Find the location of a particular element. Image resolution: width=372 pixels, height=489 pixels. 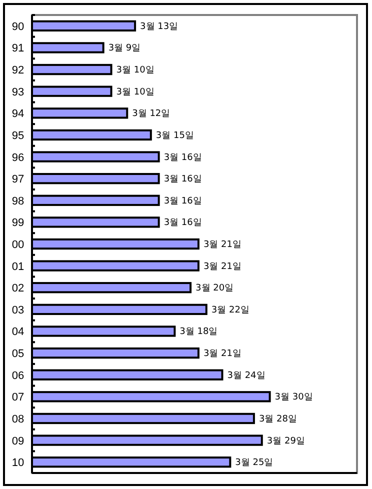

y-tick-label: 03 is located at coordinates (18, 310).